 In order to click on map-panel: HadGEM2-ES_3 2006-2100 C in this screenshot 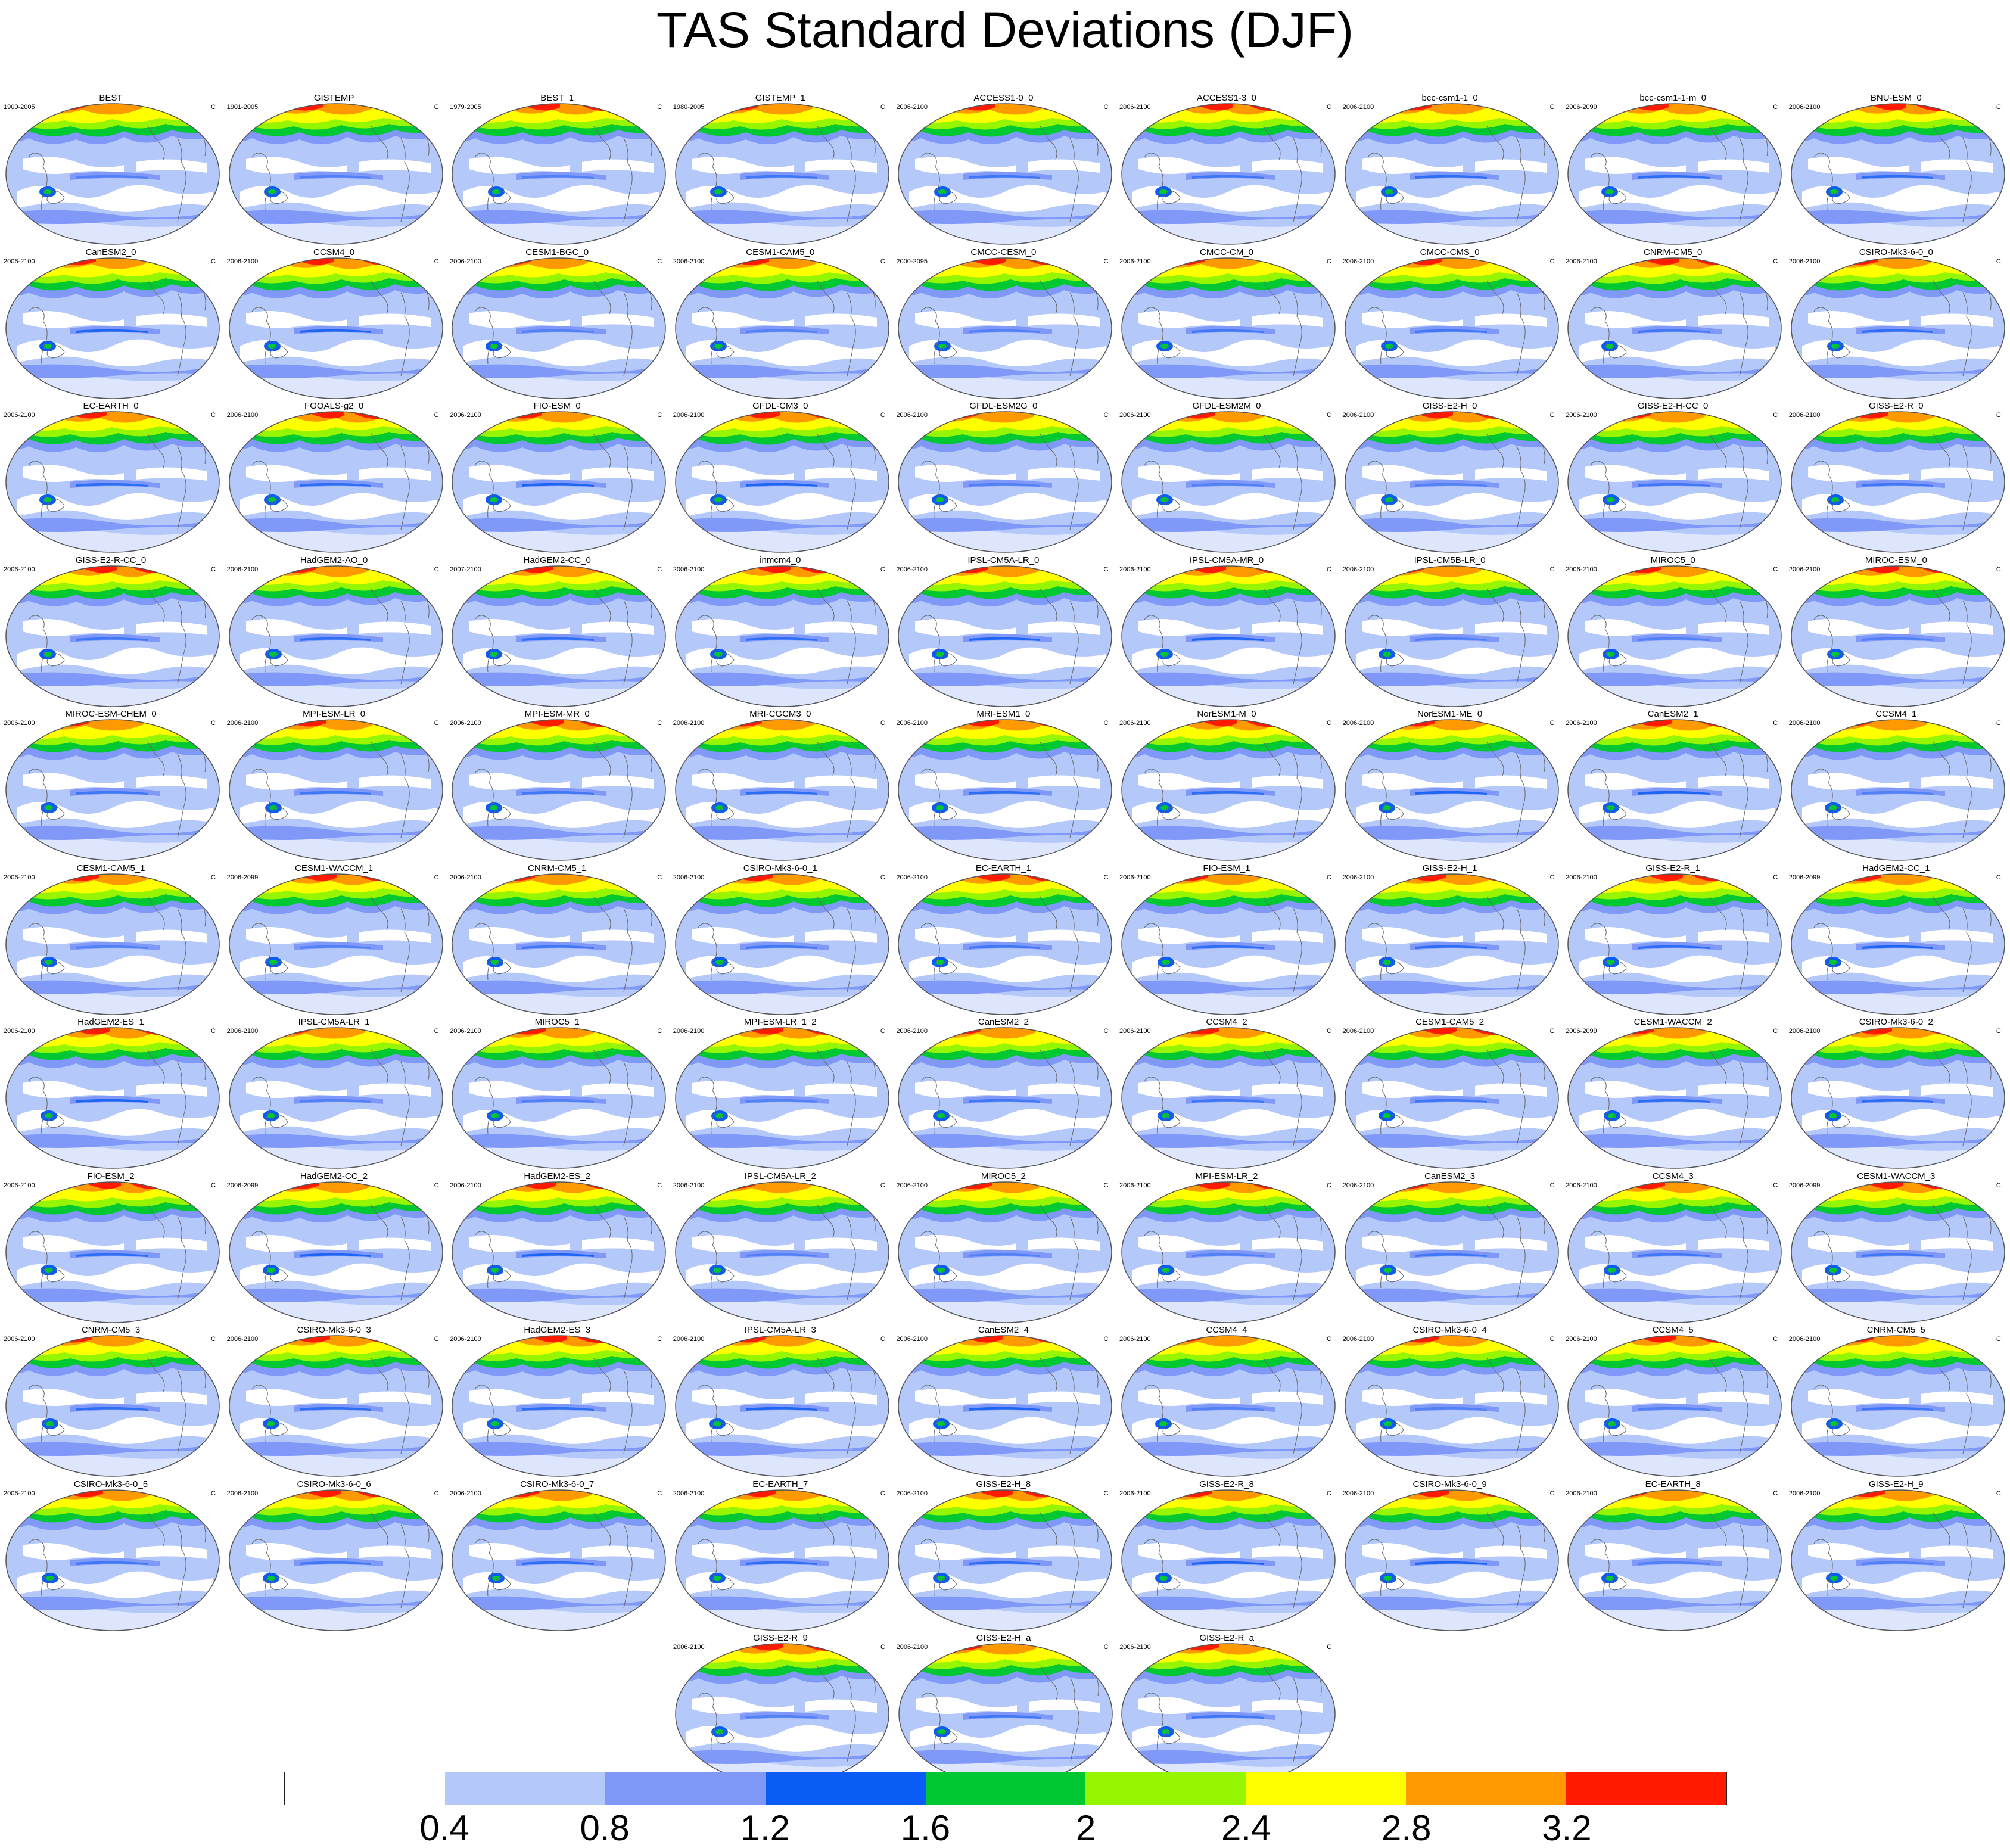, I will do `click(557, 1398)`.